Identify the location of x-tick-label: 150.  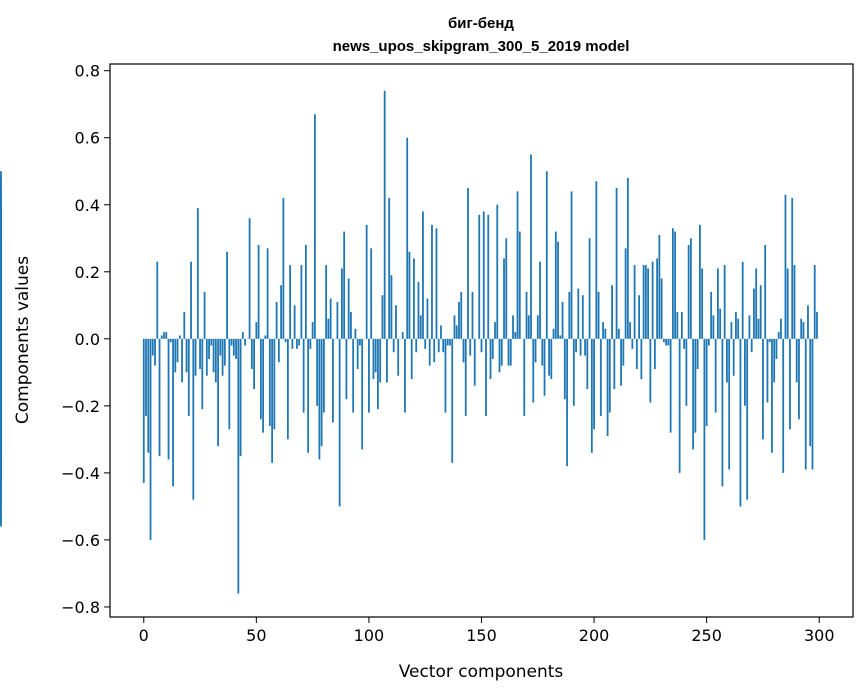
(481, 635).